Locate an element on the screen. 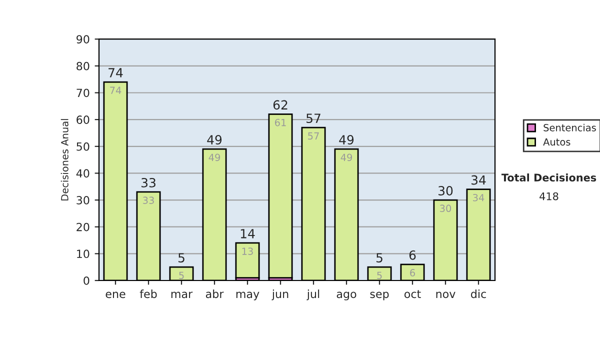  y-tick-label: 70 is located at coordinates (83, 93).